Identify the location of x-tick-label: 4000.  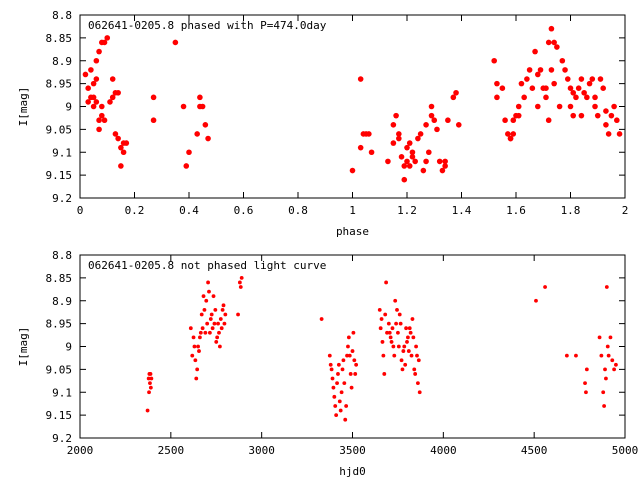
(443, 450).